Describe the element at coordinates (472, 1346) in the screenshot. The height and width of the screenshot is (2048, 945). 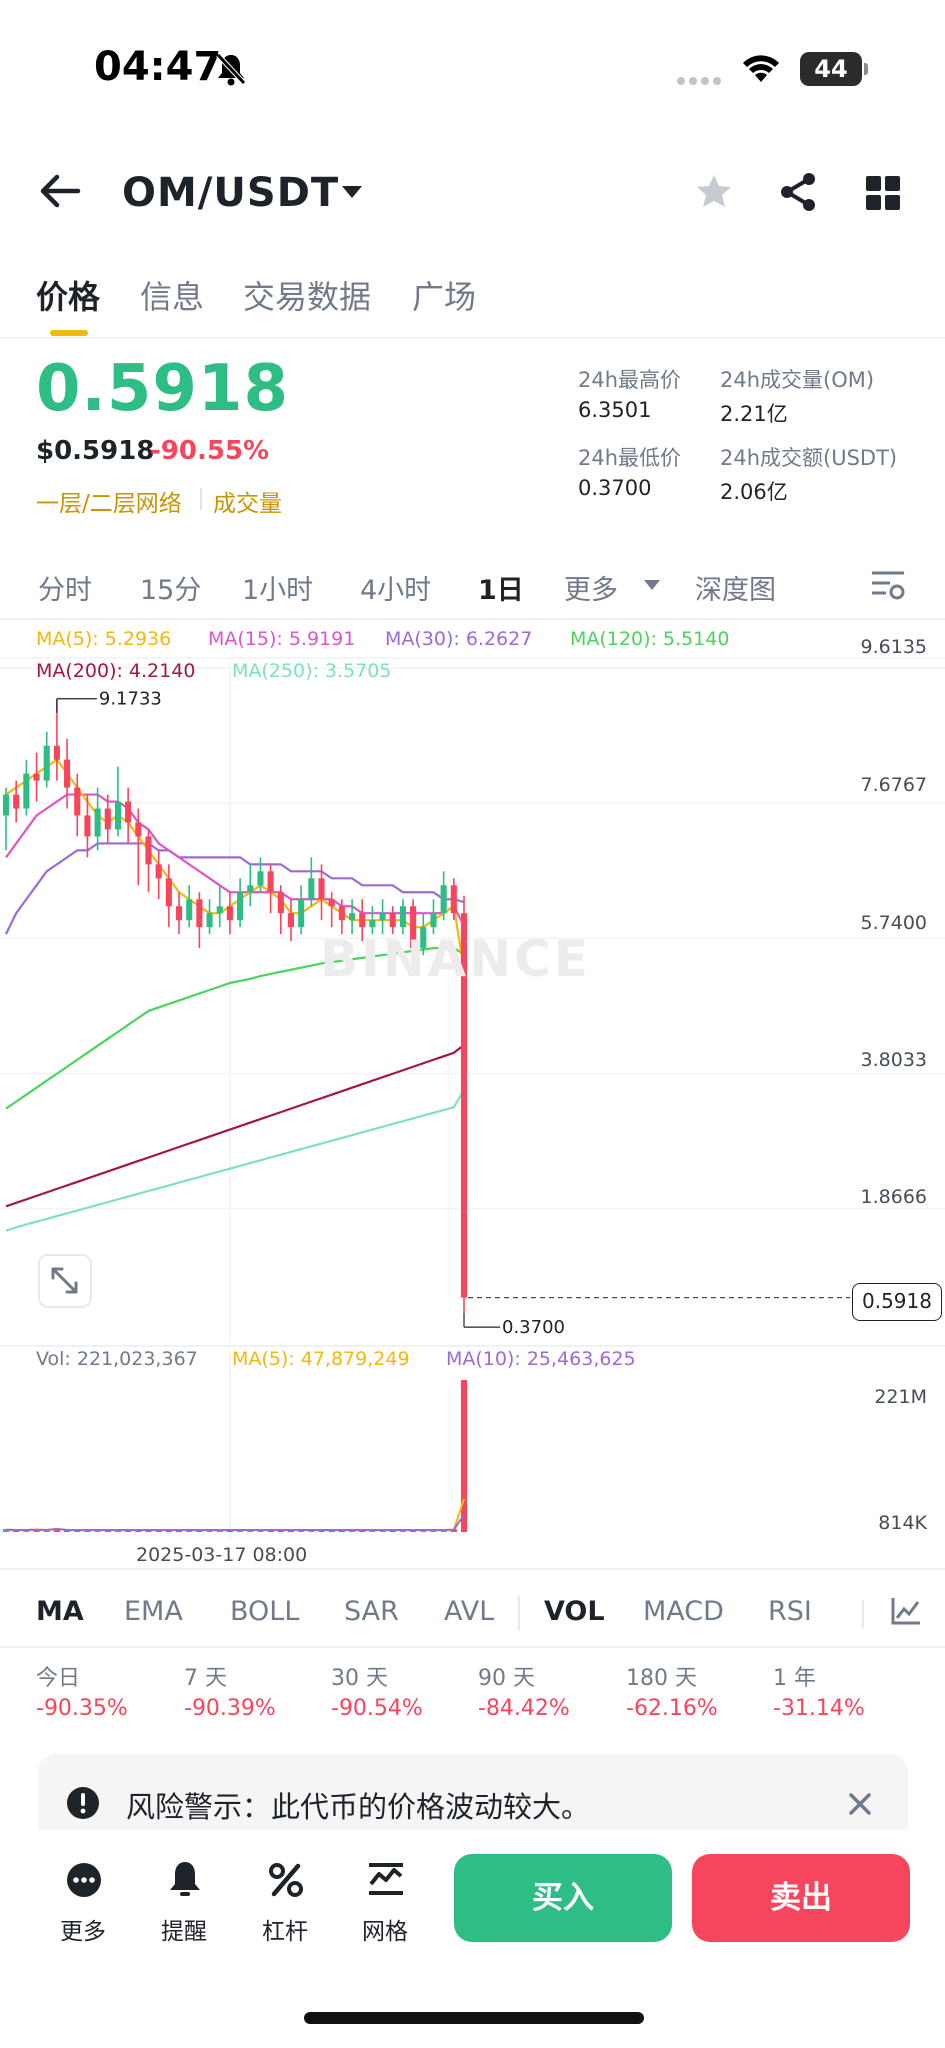
I see `volume-divider` at that location.